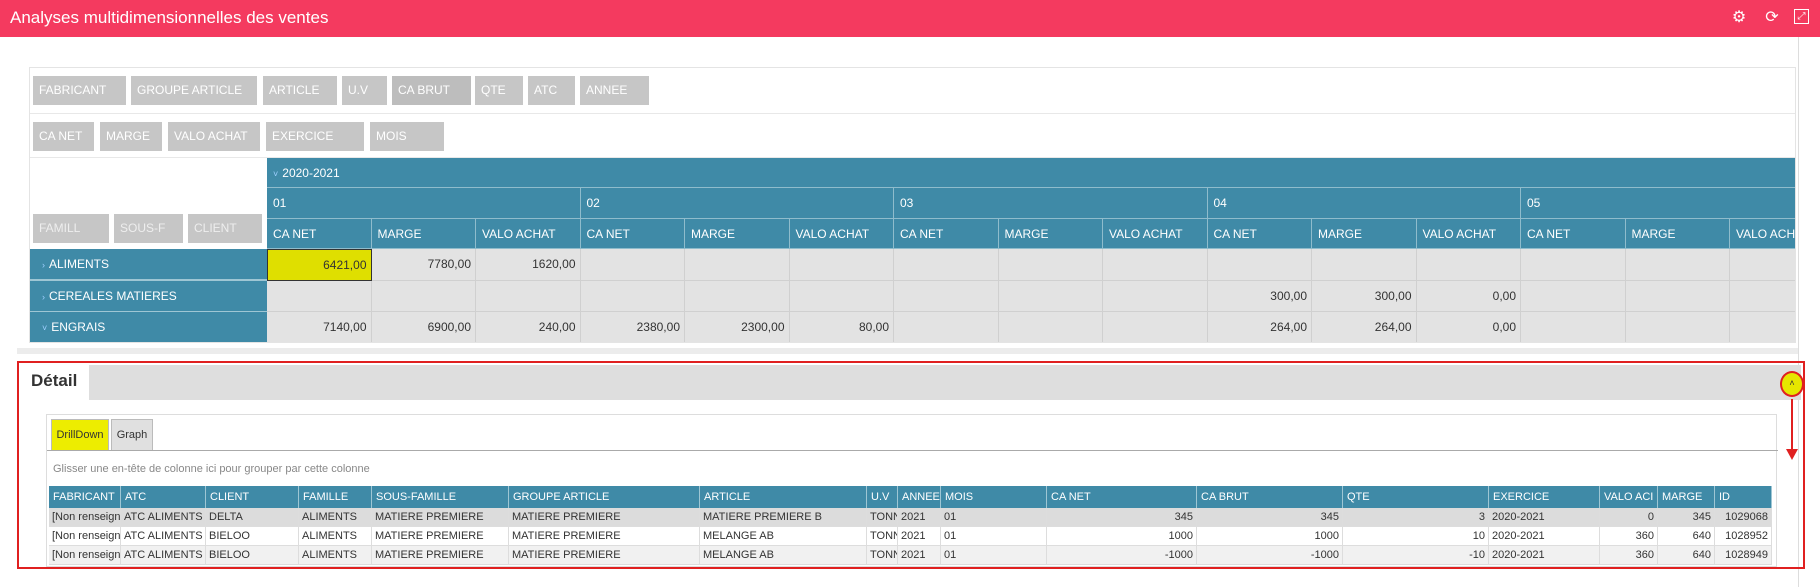 The image size is (1820, 587). What do you see at coordinates (1416, 517) in the screenshot?
I see `grid-cell: 3` at bounding box center [1416, 517].